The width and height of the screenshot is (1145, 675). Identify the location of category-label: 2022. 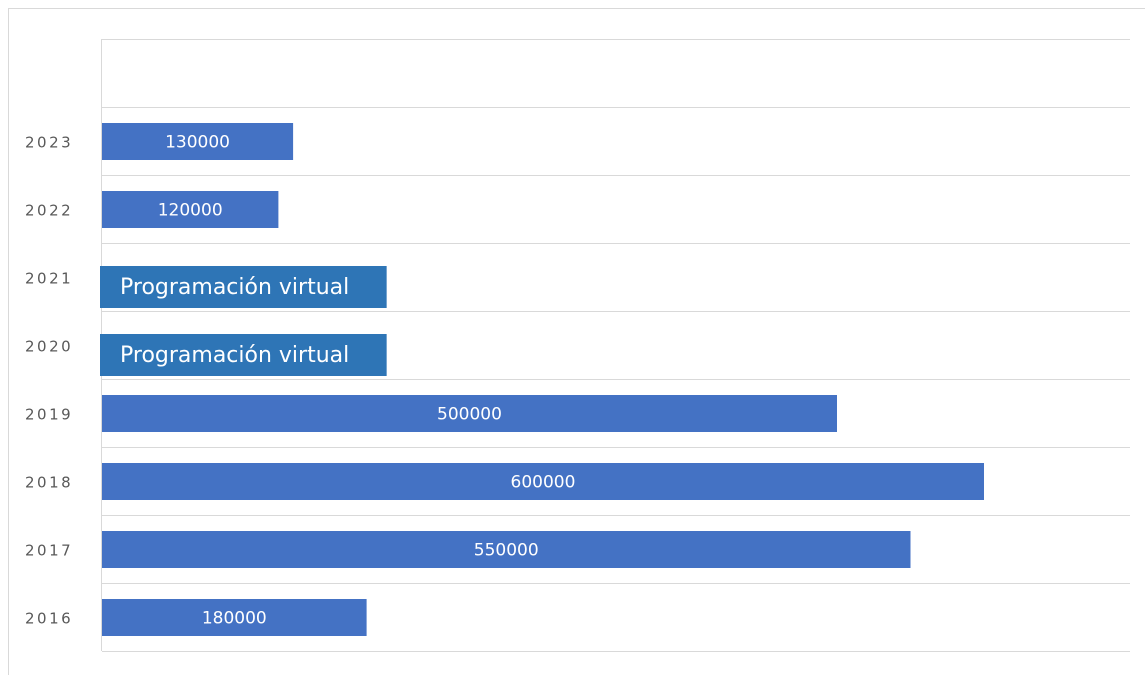
(49, 211).